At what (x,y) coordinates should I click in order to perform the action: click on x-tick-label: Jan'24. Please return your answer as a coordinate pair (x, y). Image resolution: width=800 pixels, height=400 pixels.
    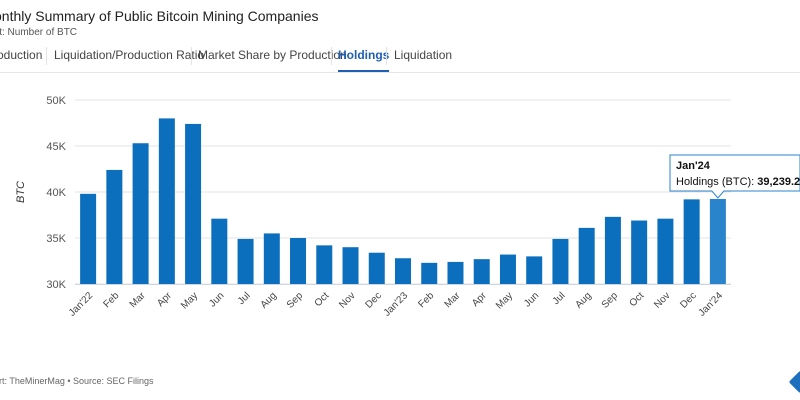
    Looking at the image, I should click on (711, 304).